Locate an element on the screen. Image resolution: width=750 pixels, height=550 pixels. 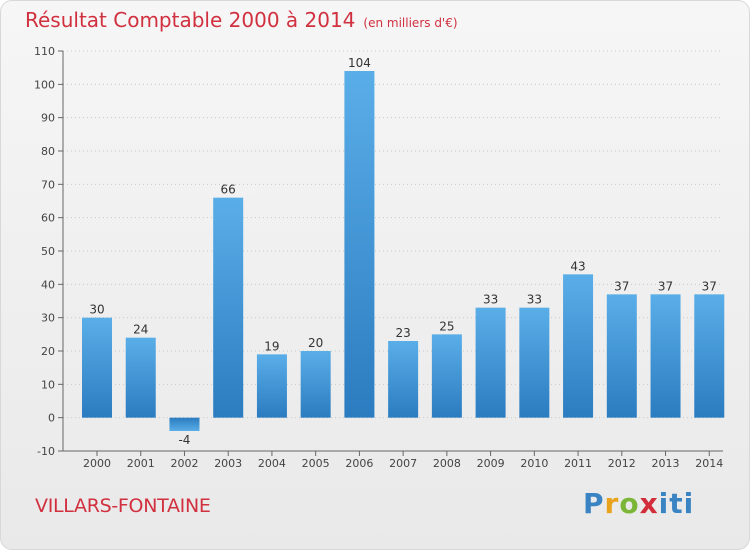
y-tick-label: 100 is located at coordinates (44, 84).